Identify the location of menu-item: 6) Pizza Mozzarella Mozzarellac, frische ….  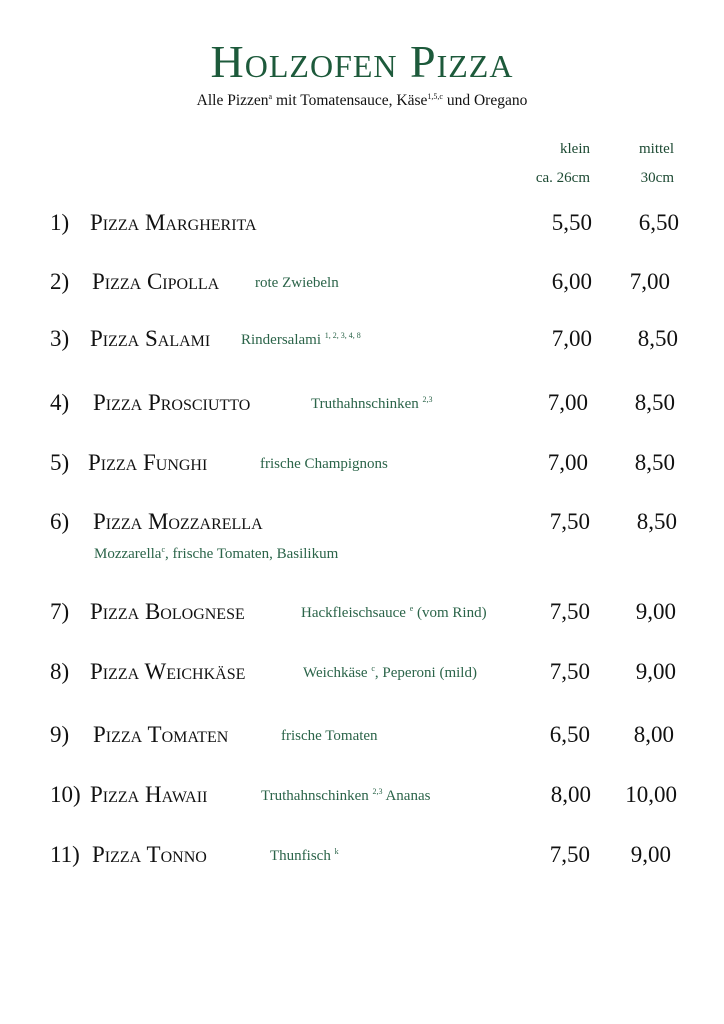
(362, 535).